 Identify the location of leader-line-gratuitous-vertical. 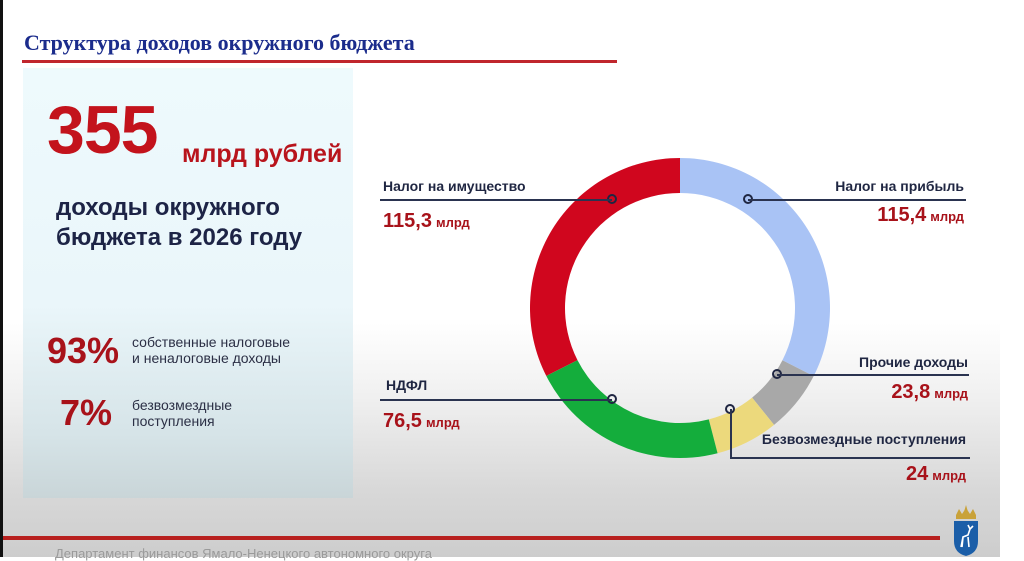
(731, 433).